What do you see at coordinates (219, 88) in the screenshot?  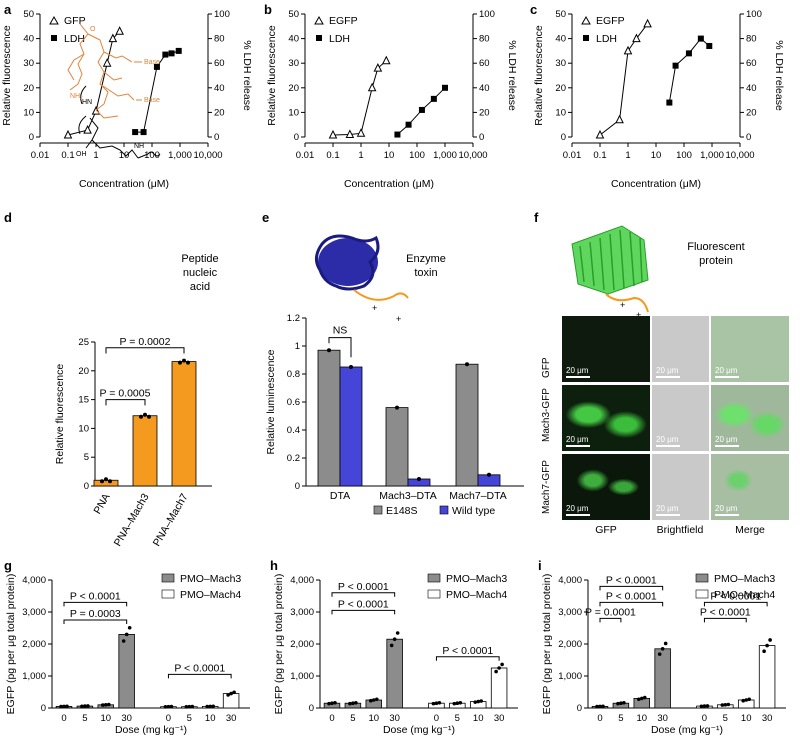 I see `y-tick-label-right: 40` at bounding box center [219, 88].